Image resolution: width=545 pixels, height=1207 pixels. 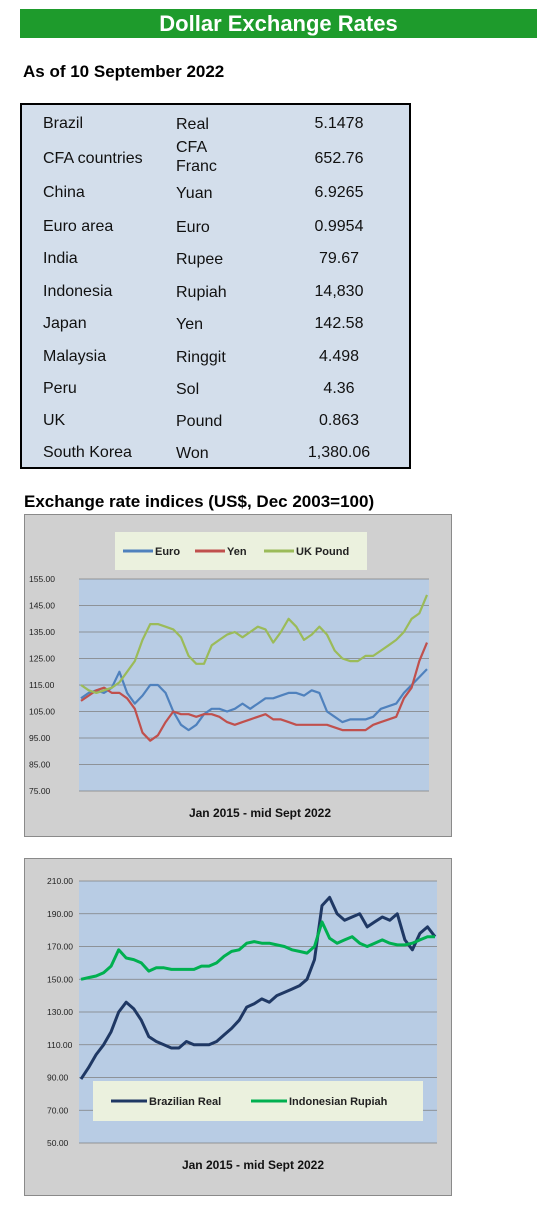 I want to click on rate-value-cell: 14,830, so click(x=339, y=291).